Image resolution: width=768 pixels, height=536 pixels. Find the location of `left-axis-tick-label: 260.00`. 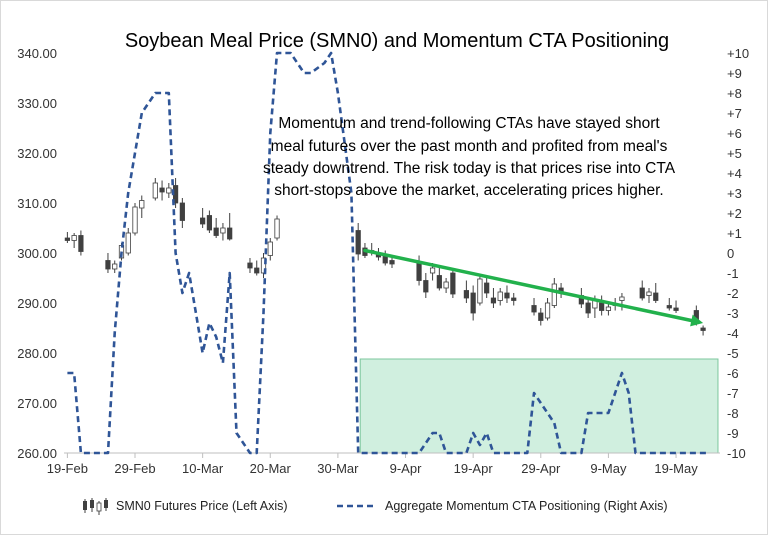

left-axis-tick-label: 260.00 is located at coordinates (37, 453).